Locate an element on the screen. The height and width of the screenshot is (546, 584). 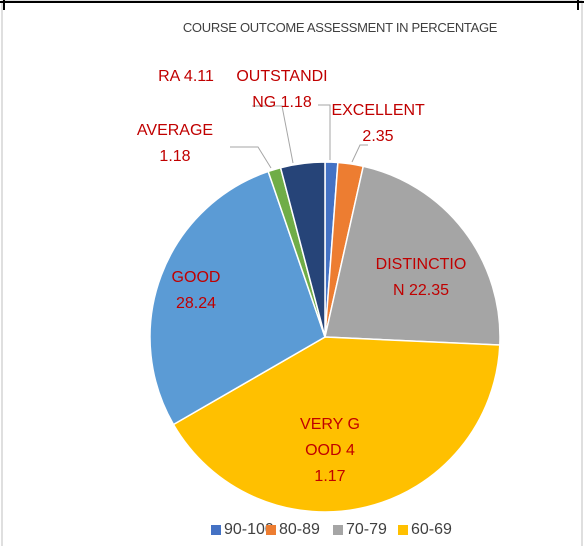
label-value: 41.17 is located at coordinates (334, 463).